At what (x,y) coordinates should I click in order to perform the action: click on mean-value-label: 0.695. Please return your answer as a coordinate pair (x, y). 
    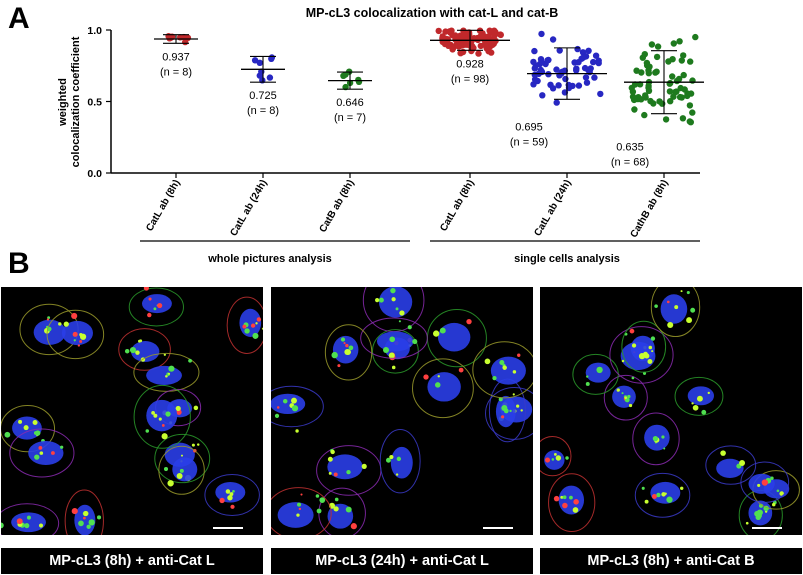
    Looking at the image, I should click on (529, 127).